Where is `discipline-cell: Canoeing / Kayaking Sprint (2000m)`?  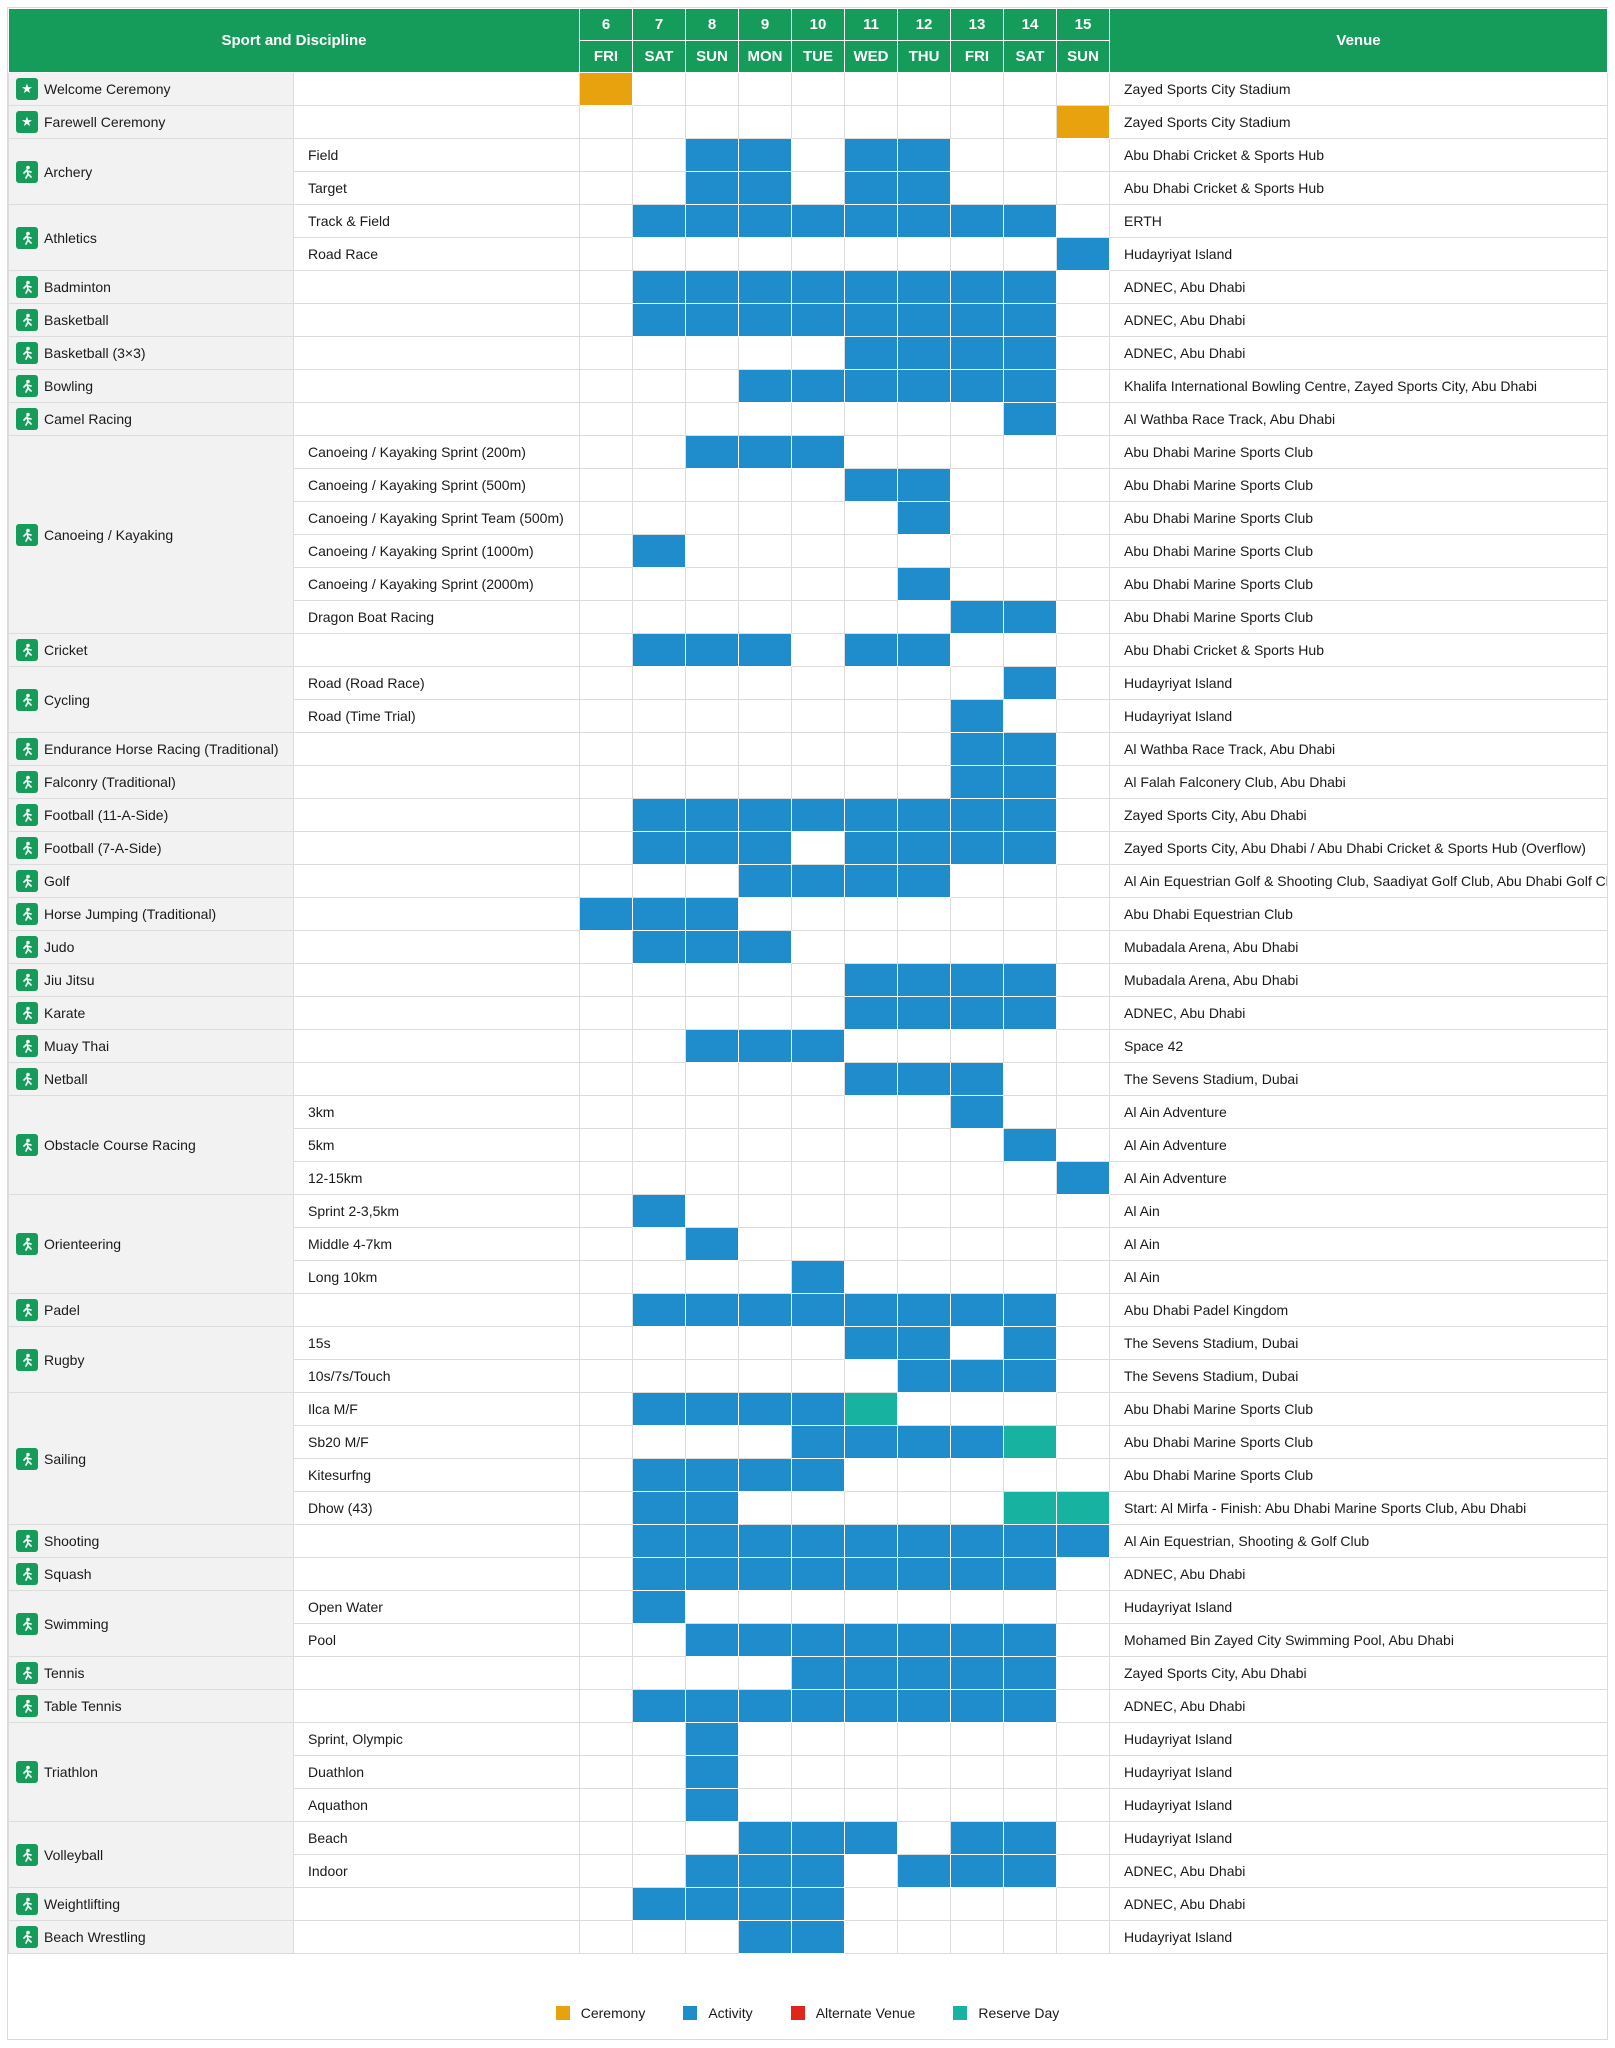 discipline-cell: Canoeing / Kayaking Sprint (2000m) is located at coordinates (436, 584).